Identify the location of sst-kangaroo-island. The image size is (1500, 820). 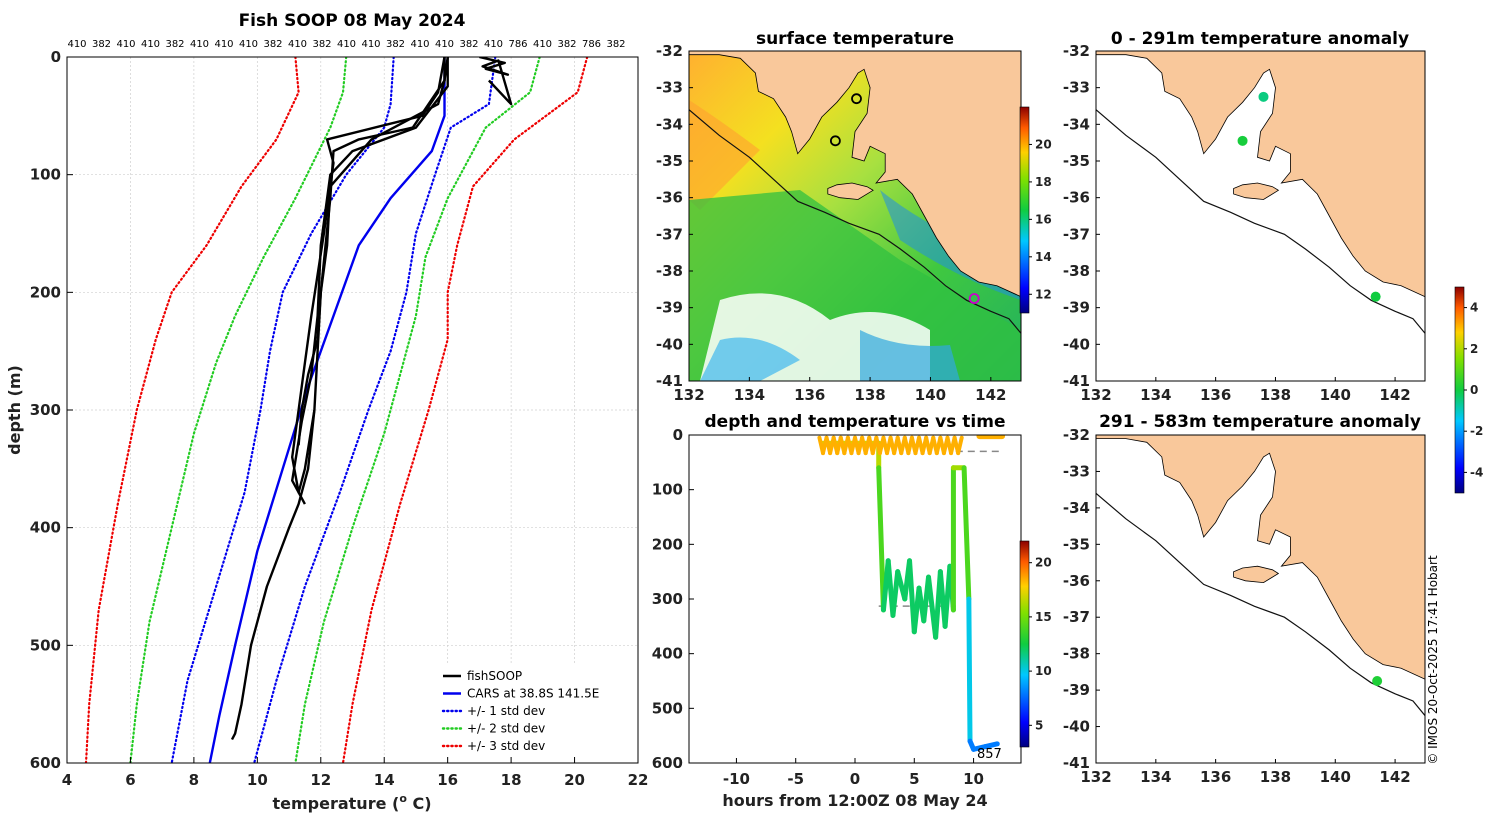
(850, 191).